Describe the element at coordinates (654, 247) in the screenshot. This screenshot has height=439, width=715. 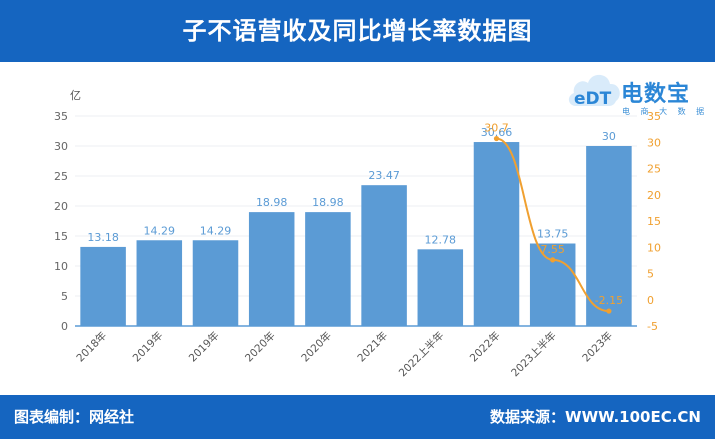
I see `y2-tick-label: 10` at that location.